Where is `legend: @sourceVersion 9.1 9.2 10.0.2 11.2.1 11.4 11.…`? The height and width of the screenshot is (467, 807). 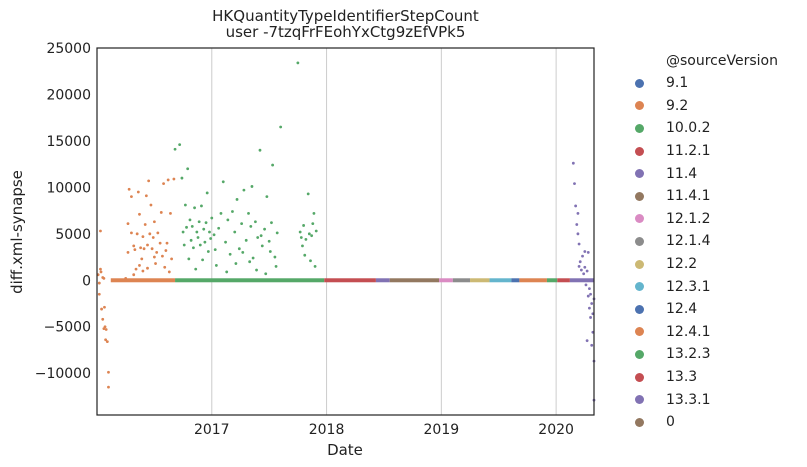
legend: @sourceVersion 9.1 9.2 10.0.2 11.2.1 11.4 11.… is located at coordinates (705, 242).